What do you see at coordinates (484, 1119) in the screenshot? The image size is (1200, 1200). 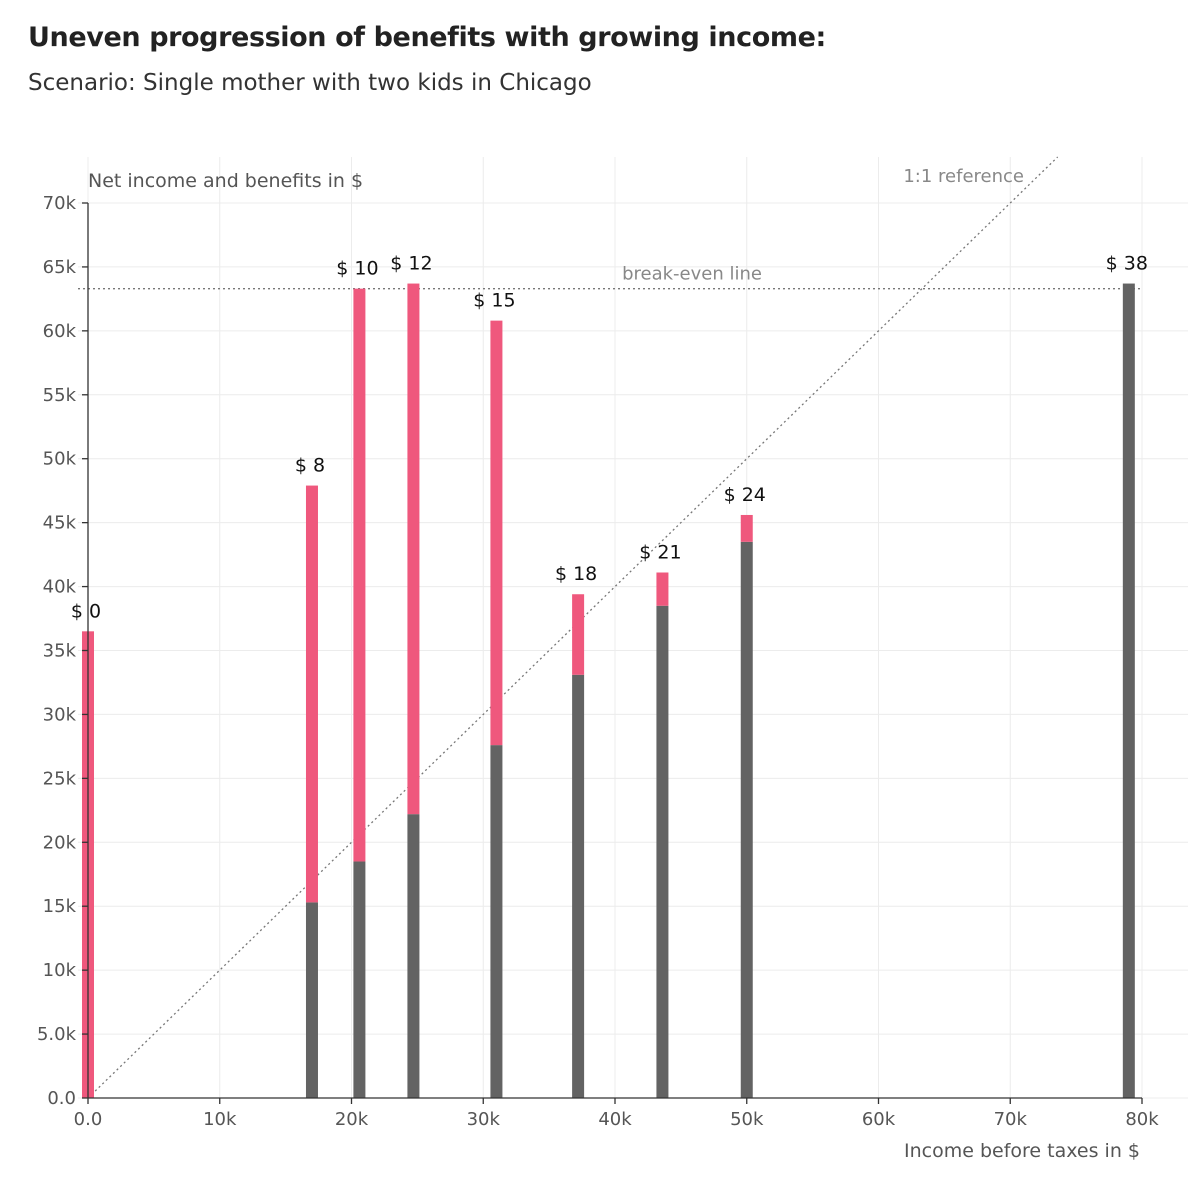 I see `x-tick-label: 30k` at bounding box center [484, 1119].